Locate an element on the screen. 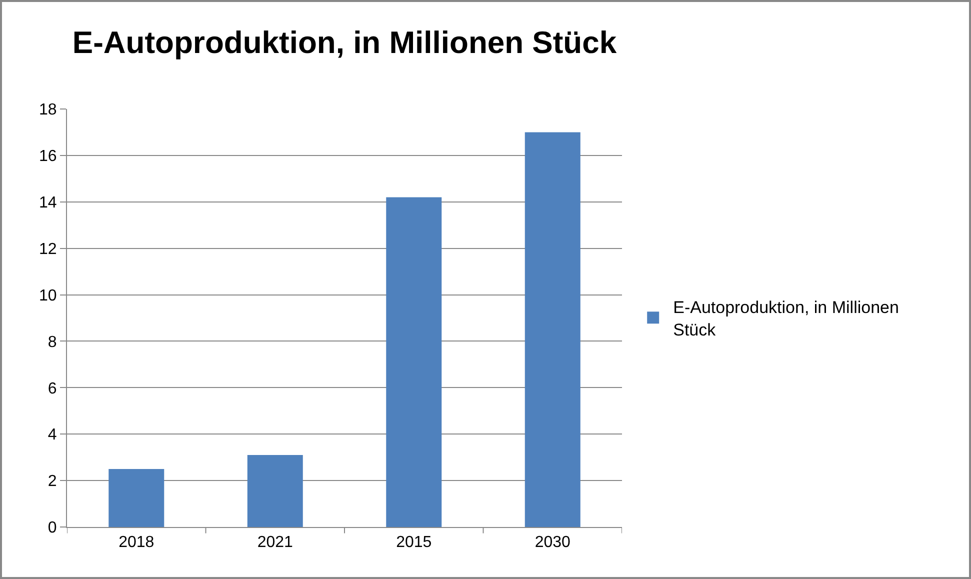 Image resolution: width=971 pixels, height=579 pixels. x-tick-label: 2018 is located at coordinates (136, 543).